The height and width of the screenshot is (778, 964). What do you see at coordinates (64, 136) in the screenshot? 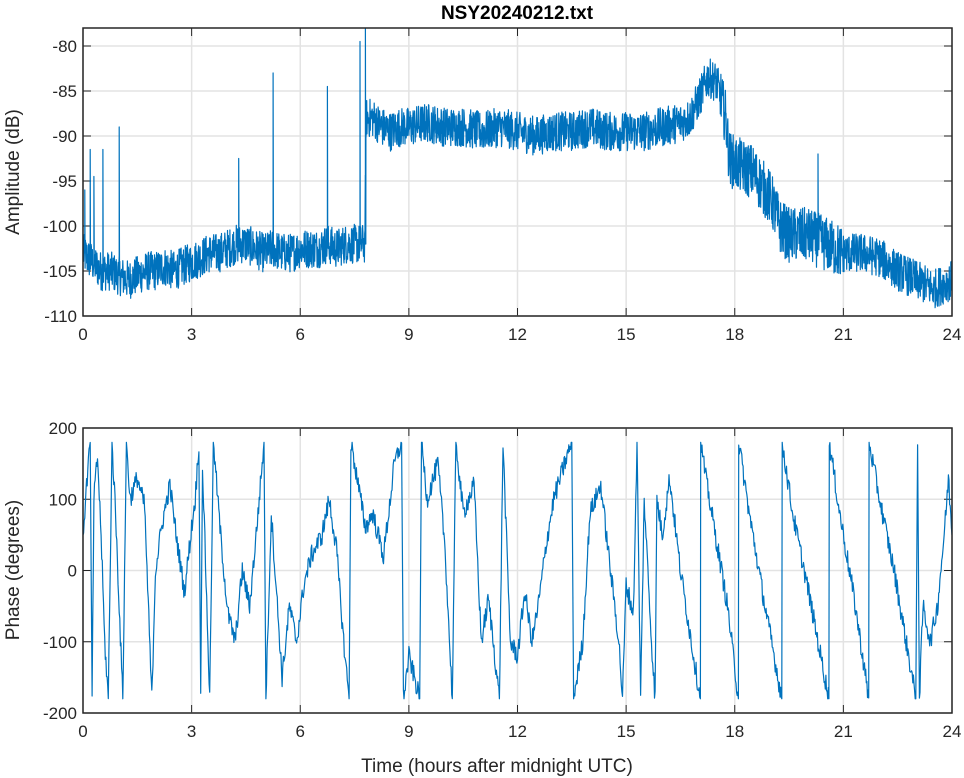
I see `y-tick-label: -90` at bounding box center [64, 136].